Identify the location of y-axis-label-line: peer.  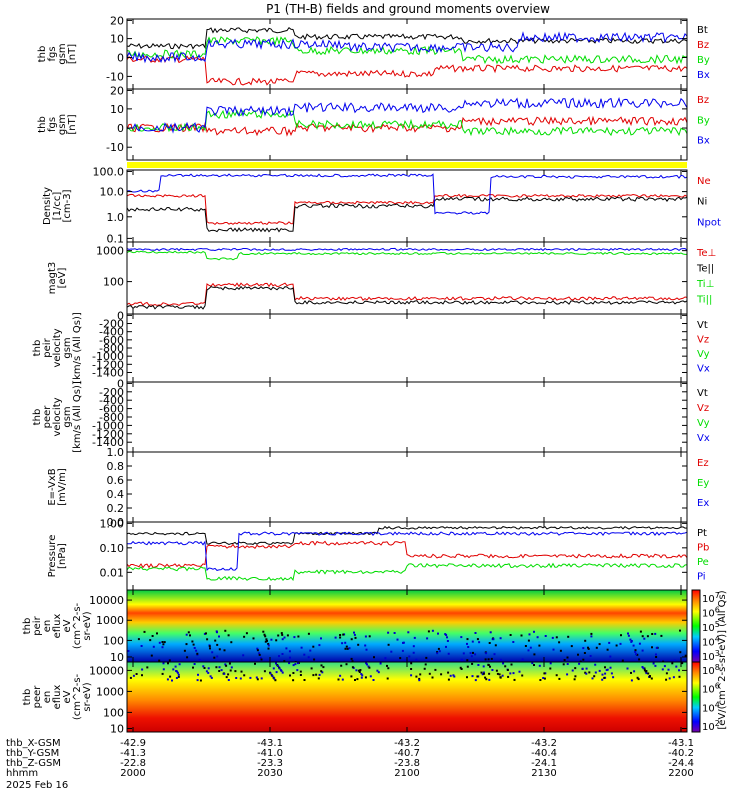
(37, 697).